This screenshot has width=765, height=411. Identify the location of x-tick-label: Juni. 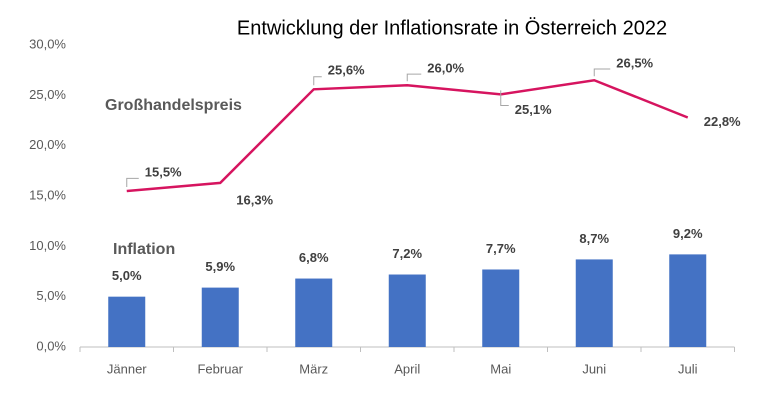
(594, 368).